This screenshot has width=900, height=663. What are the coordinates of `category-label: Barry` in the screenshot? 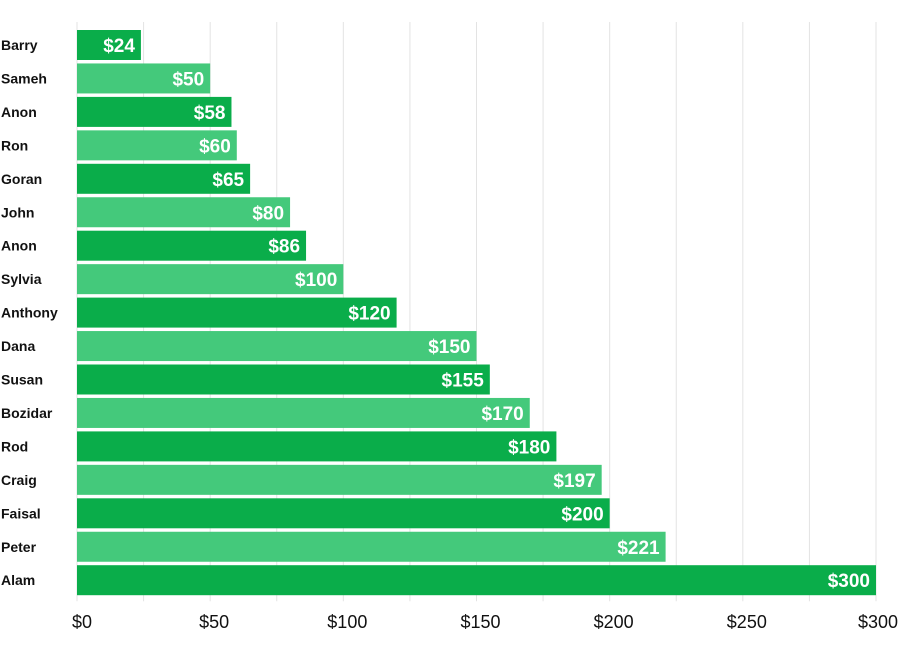 It's located at (19, 45).